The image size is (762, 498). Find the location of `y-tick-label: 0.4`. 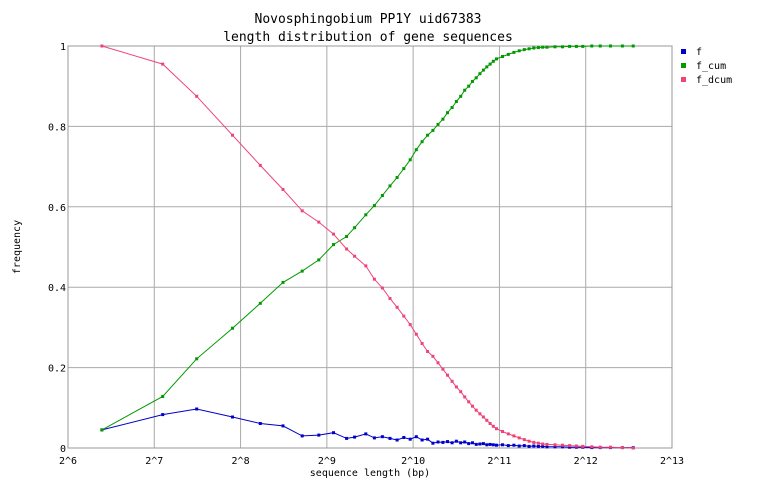

y-tick-label: 0.4 is located at coordinates (57, 288).